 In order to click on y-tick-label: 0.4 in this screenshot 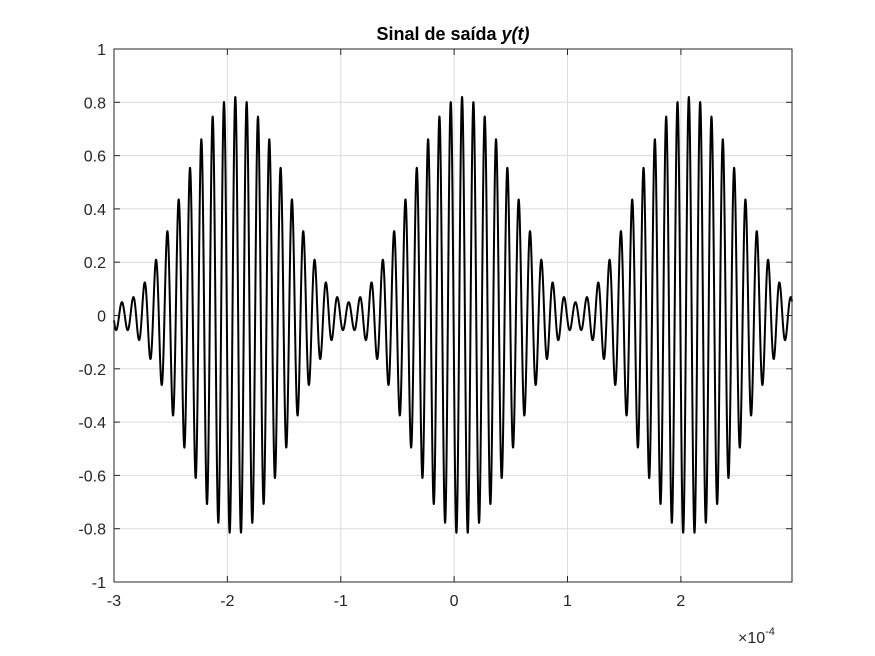, I will do `click(95, 210)`.